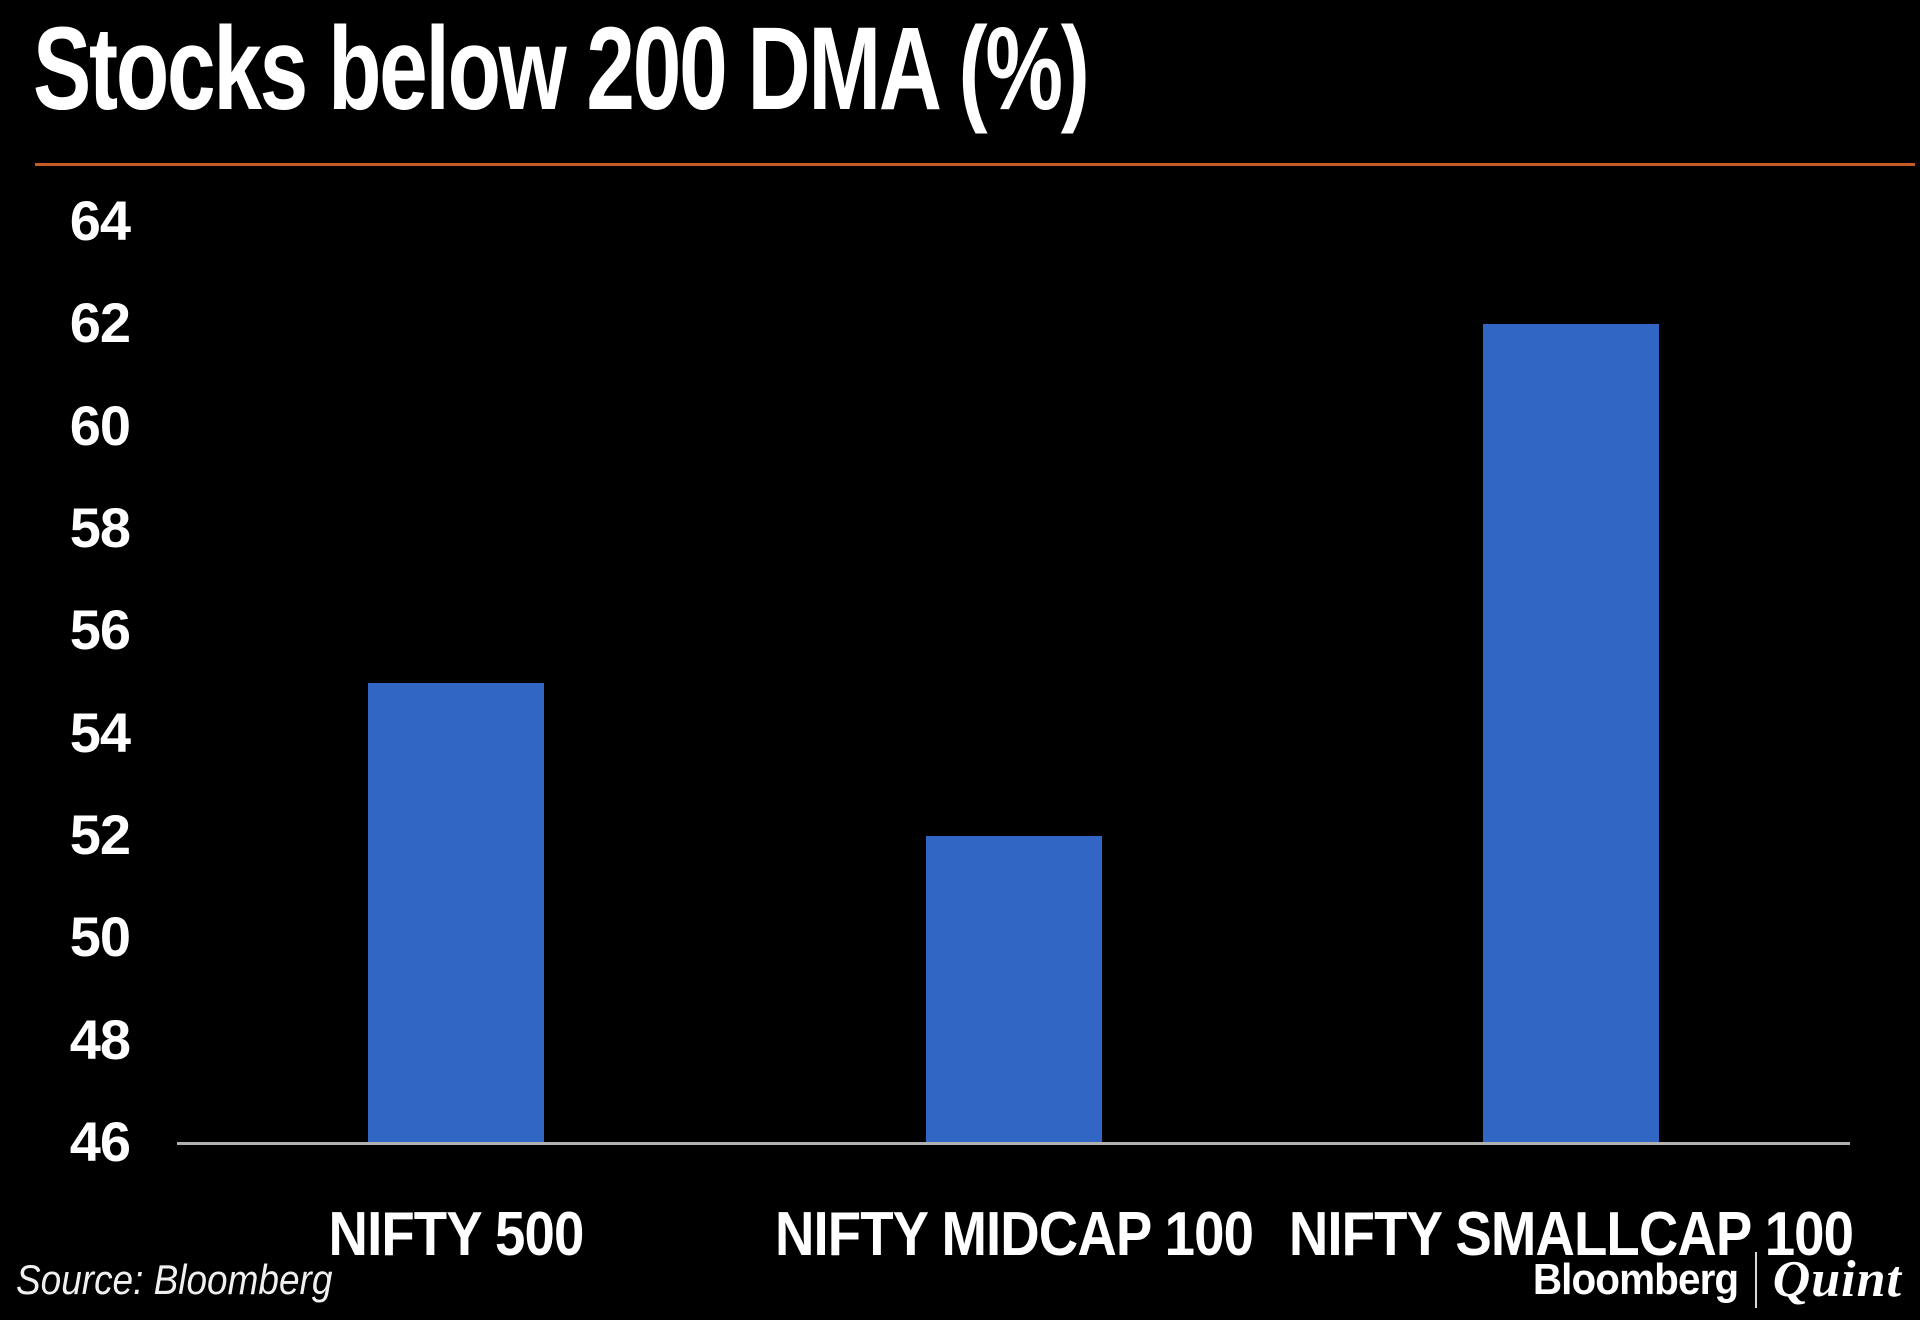 This screenshot has width=1920, height=1320. I want to click on logo-separator, so click(1755, 1279).